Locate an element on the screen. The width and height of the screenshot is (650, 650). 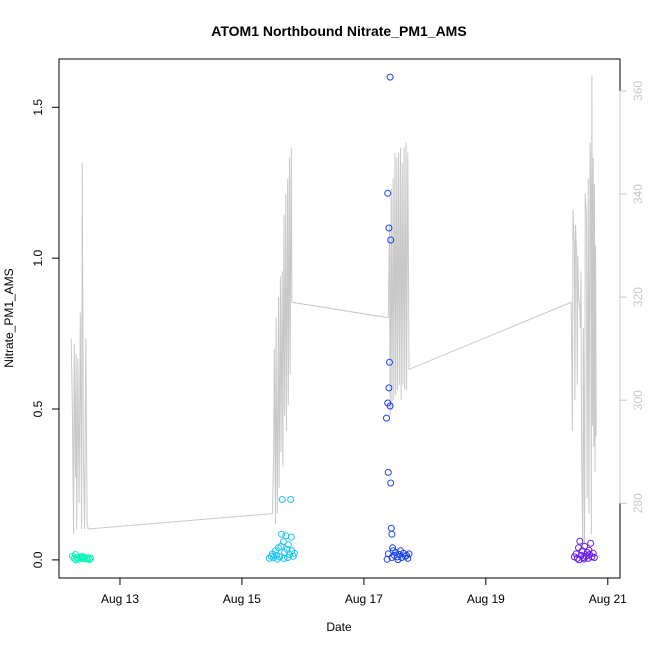
y-tick-label: 1.0 is located at coordinates (38, 257).